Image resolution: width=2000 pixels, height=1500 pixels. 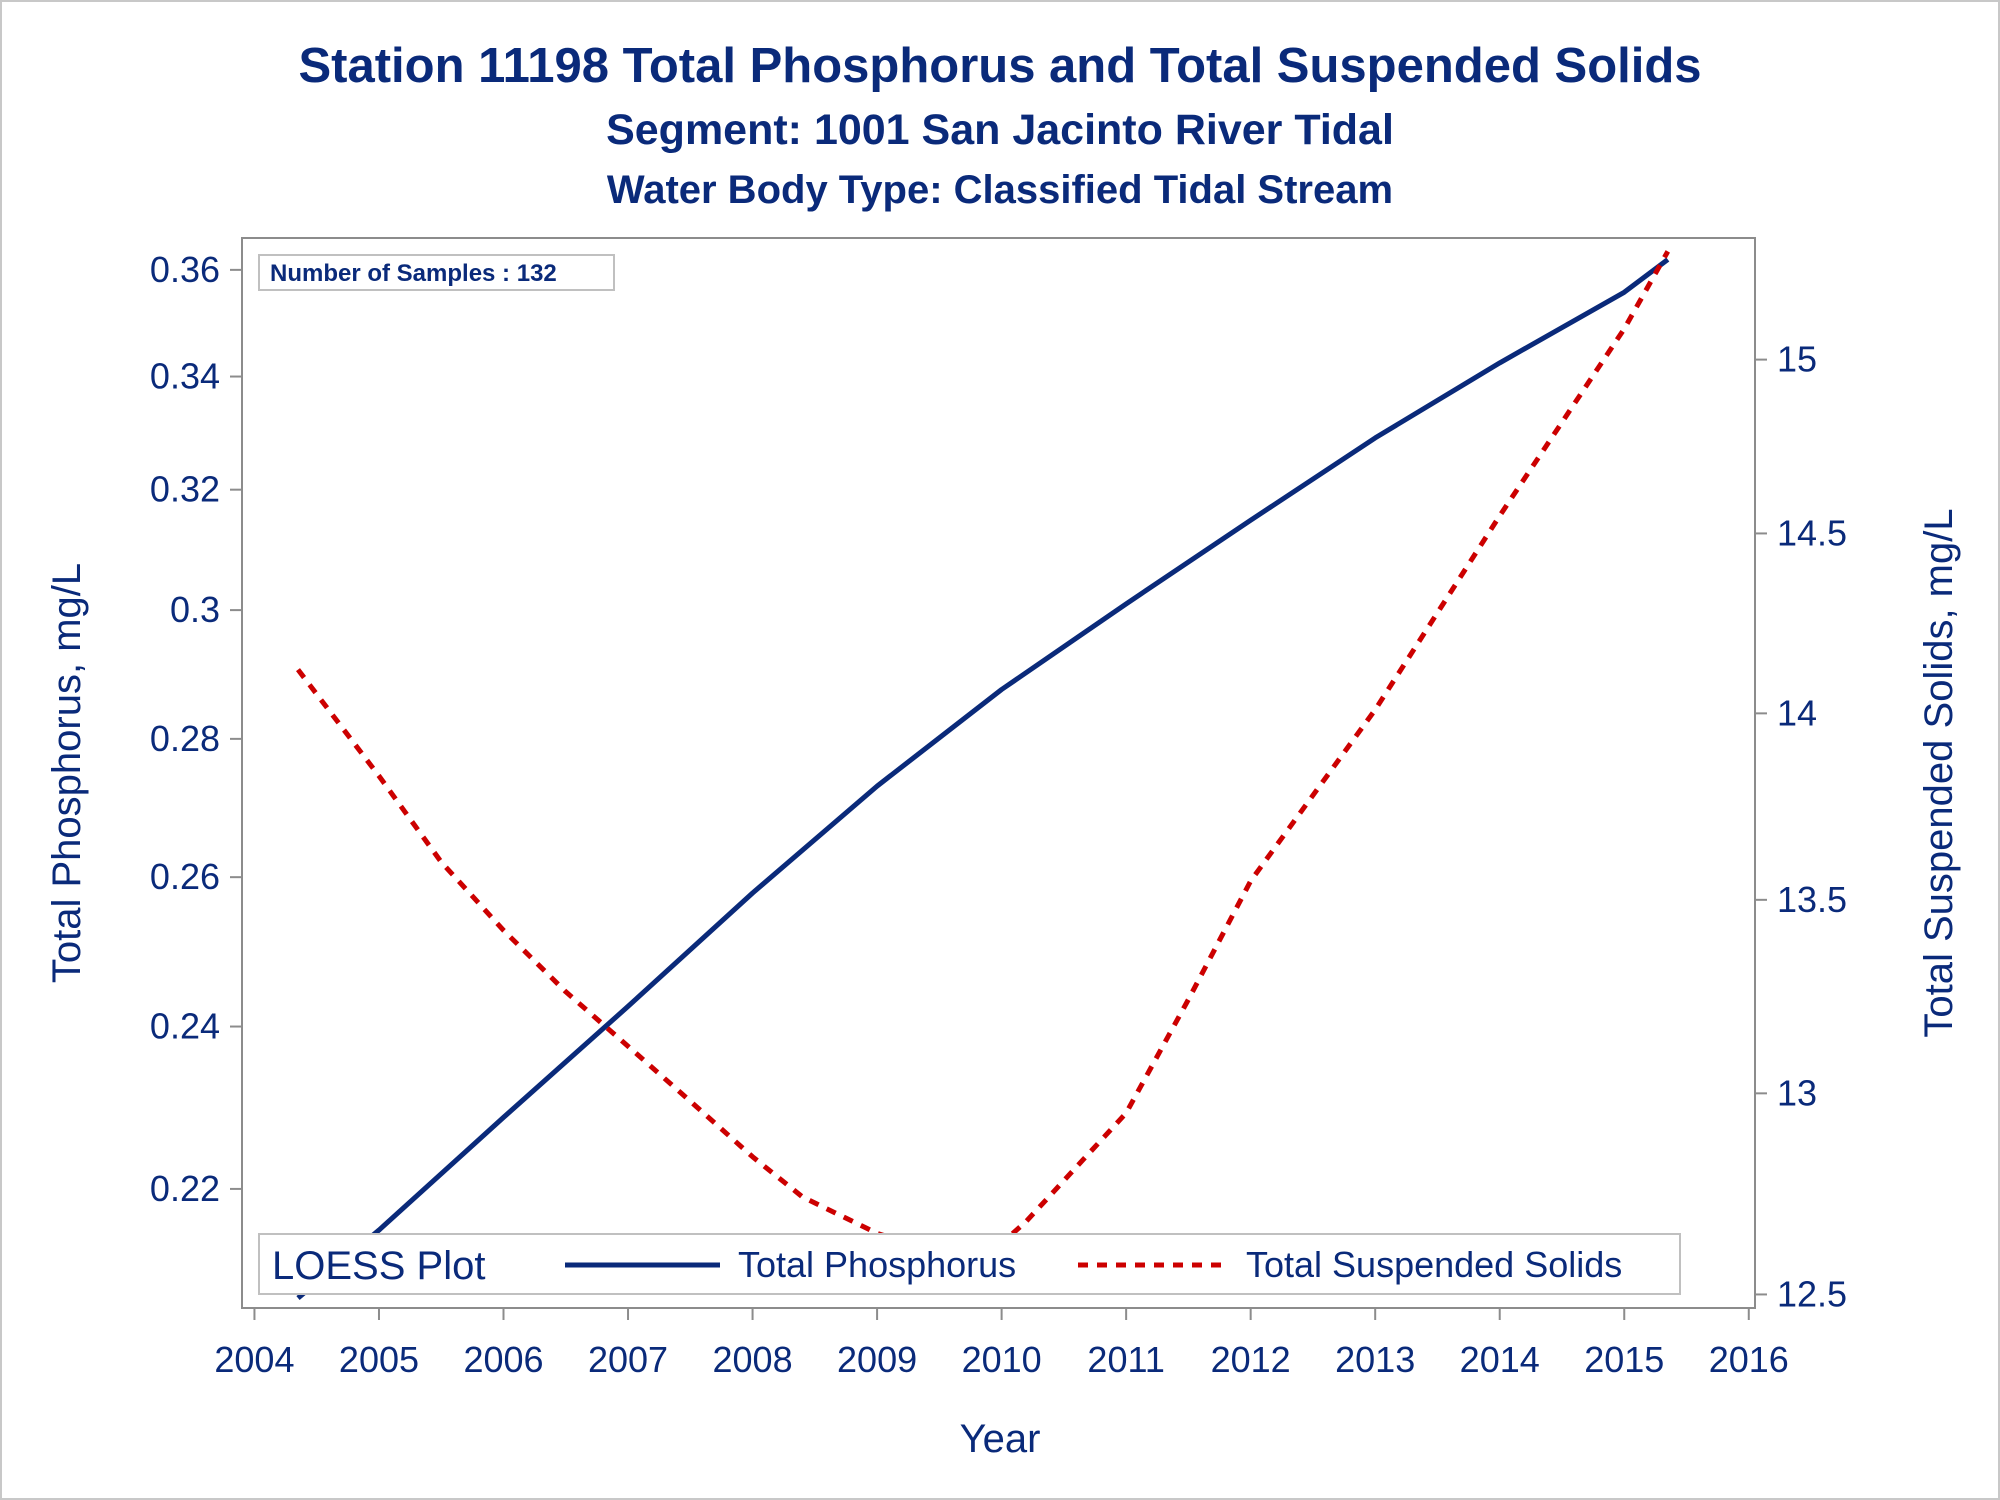 What do you see at coordinates (1000, 190) in the screenshot?
I see `chart-subtitle-water-body: Water Body Type: Classified Tidal Stream` at bounding box center [1000, 190].